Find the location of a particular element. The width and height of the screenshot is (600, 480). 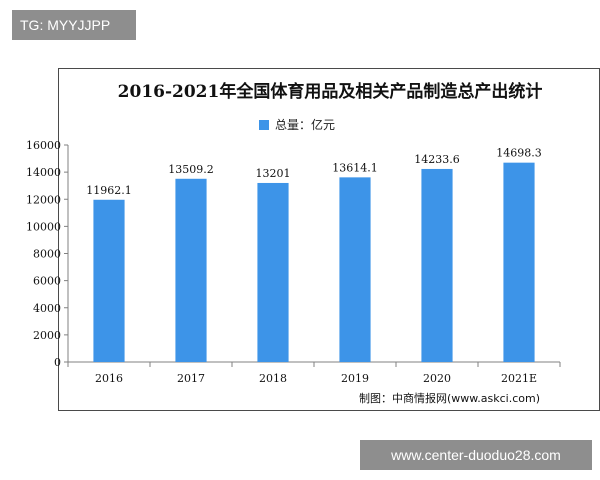

legend: 总量：亿元 is located at coordinates (297, 124).